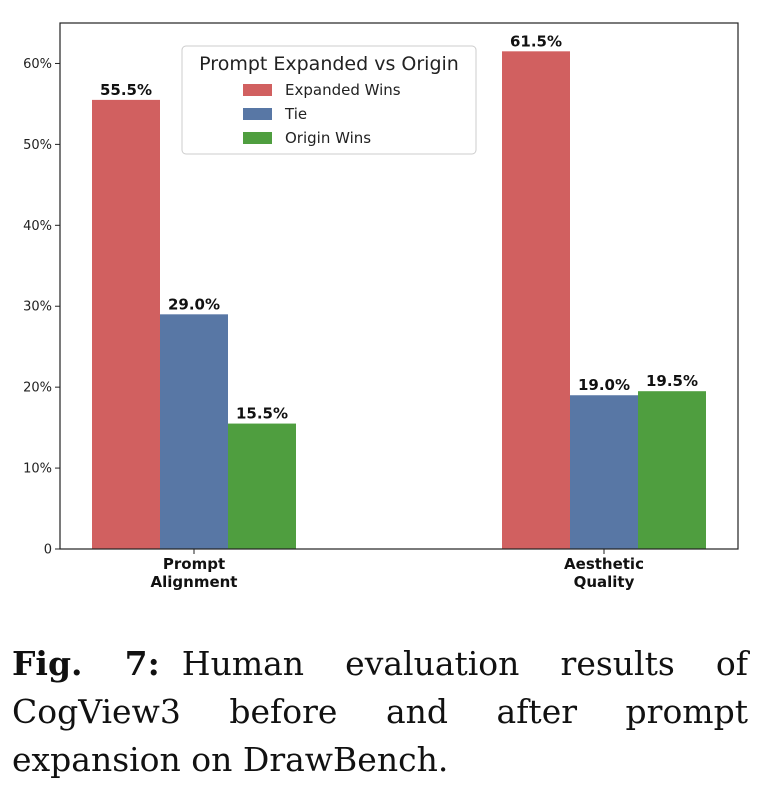  Describe the element at coordinates (397, 570) in the screenshot. I see `x-axis: Prompt Alignment Aesthetic Quality` at that location.